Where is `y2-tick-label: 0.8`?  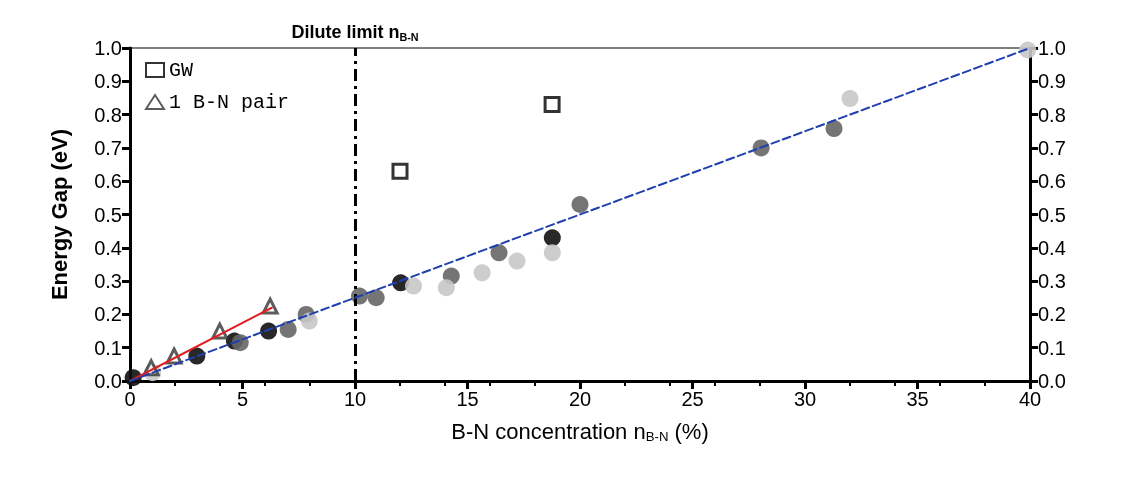 y2-tick-label: 0.8 is located at coordinates (1052, 114).